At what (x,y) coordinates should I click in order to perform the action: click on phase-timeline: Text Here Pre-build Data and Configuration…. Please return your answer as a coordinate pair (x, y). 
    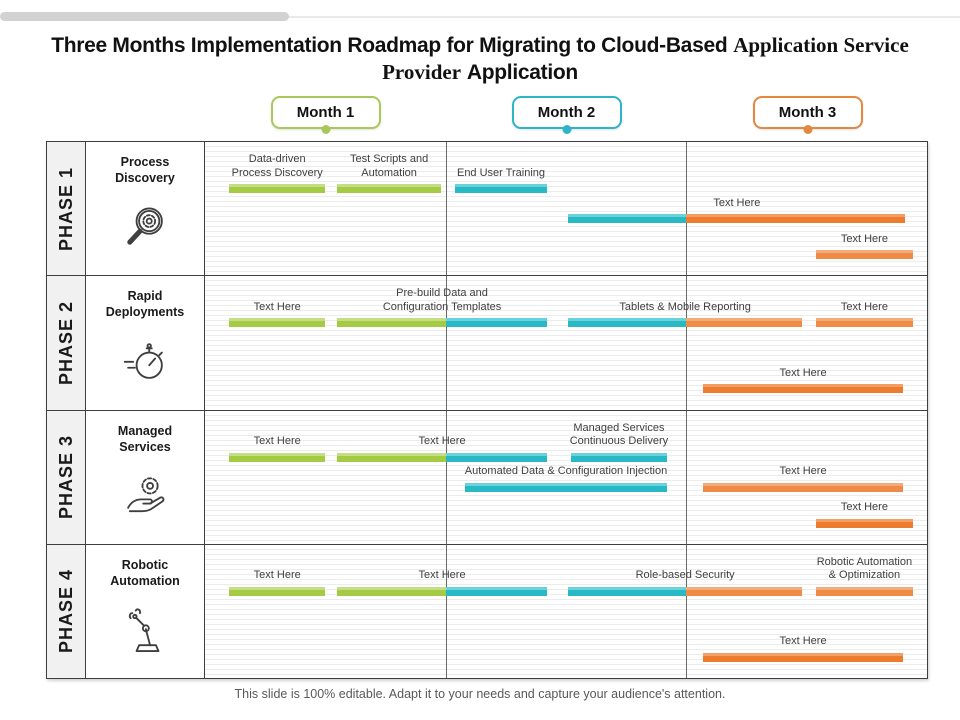
    Looking at the image, I should click on (566, 343).